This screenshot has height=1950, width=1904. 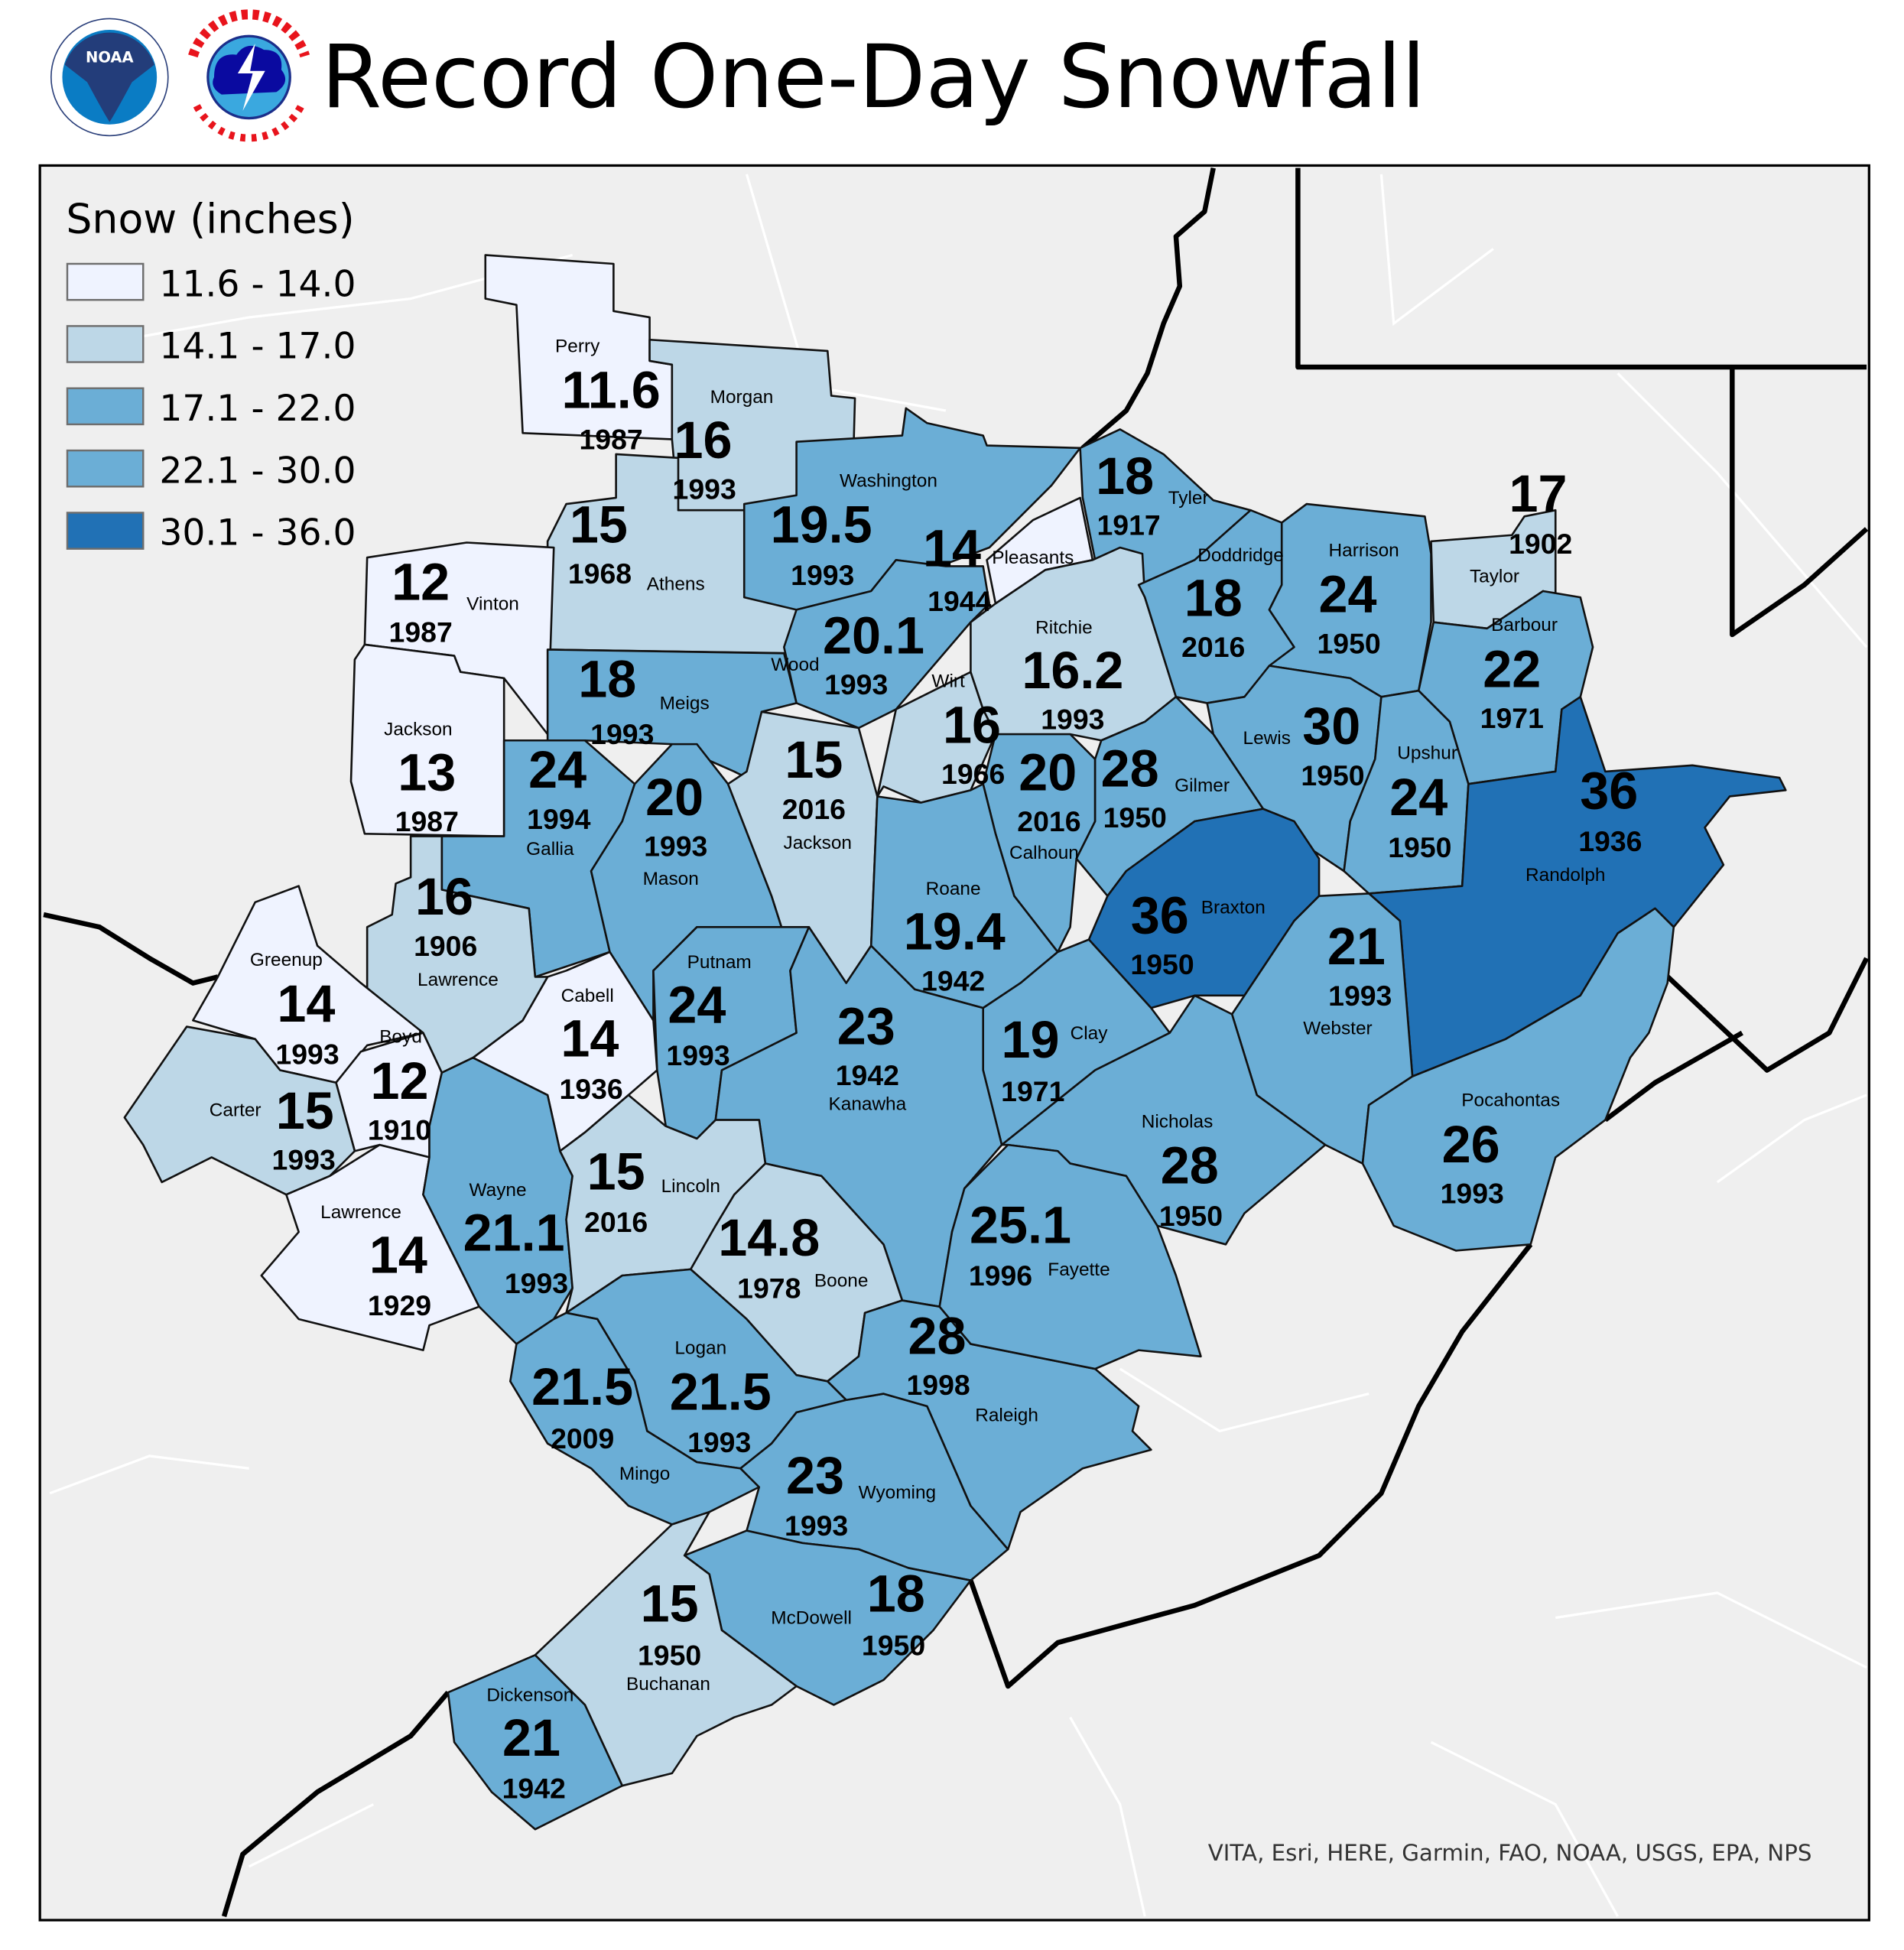 I want to click on county-name-label: Putnam, so click(x=720, y=962).